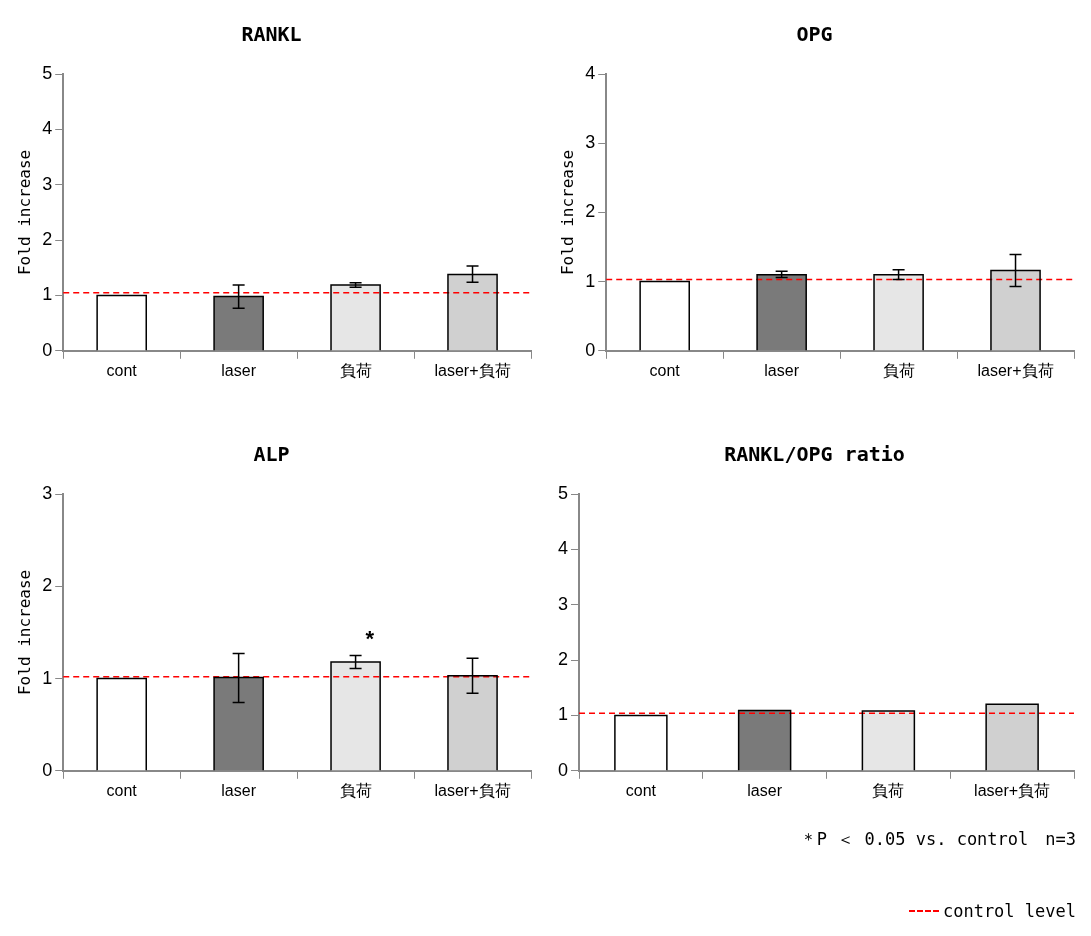 Image resolution: width=1091 pixels, height=936 pixels. I want to click on chart-title: RANKL/OPG ratio, so click(814, 454).